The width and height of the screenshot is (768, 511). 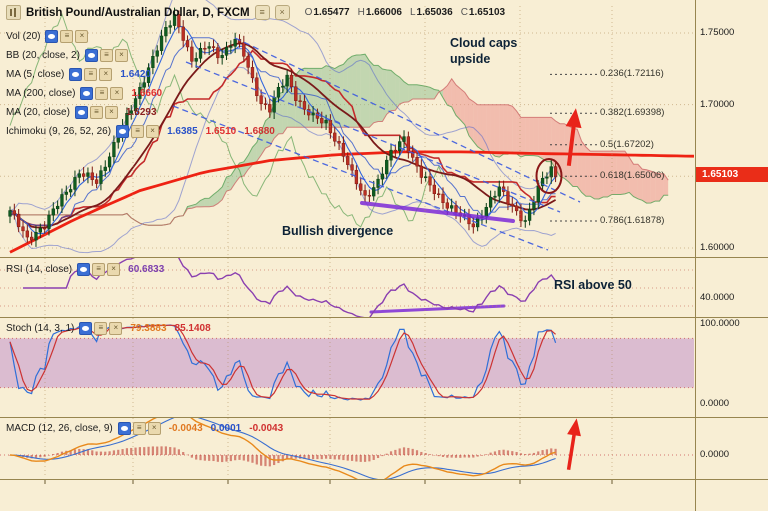 What do you see at coordinates (405, 12) in the screenshot?
I see `ohlc-readout: O1.65477 H1.66006 L1.65036 C1.65103` at bounding box center [405, 12].